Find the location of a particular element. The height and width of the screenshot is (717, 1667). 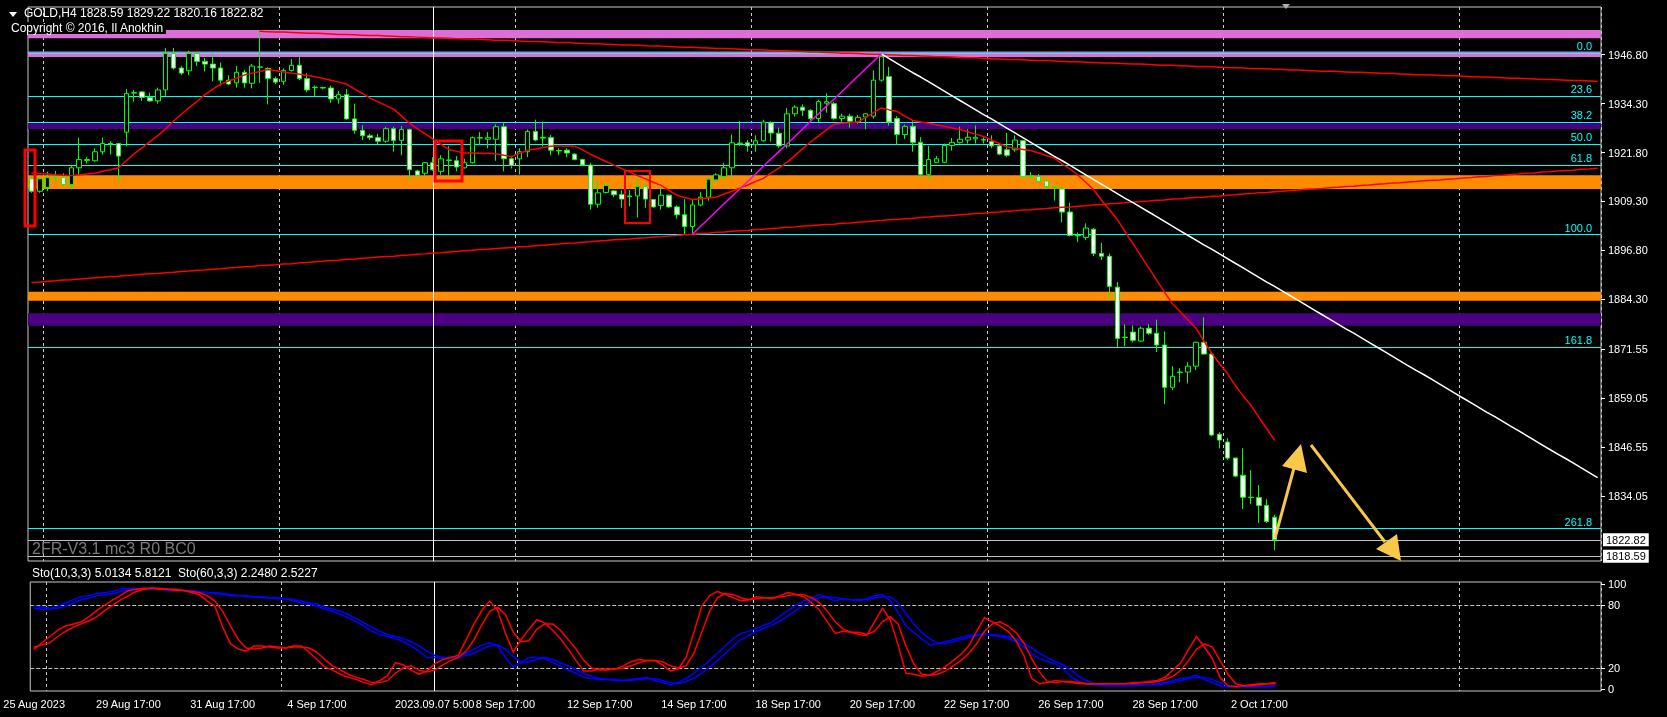

y-tick-label: 1884.30 is located at coordinates (1628, 299).